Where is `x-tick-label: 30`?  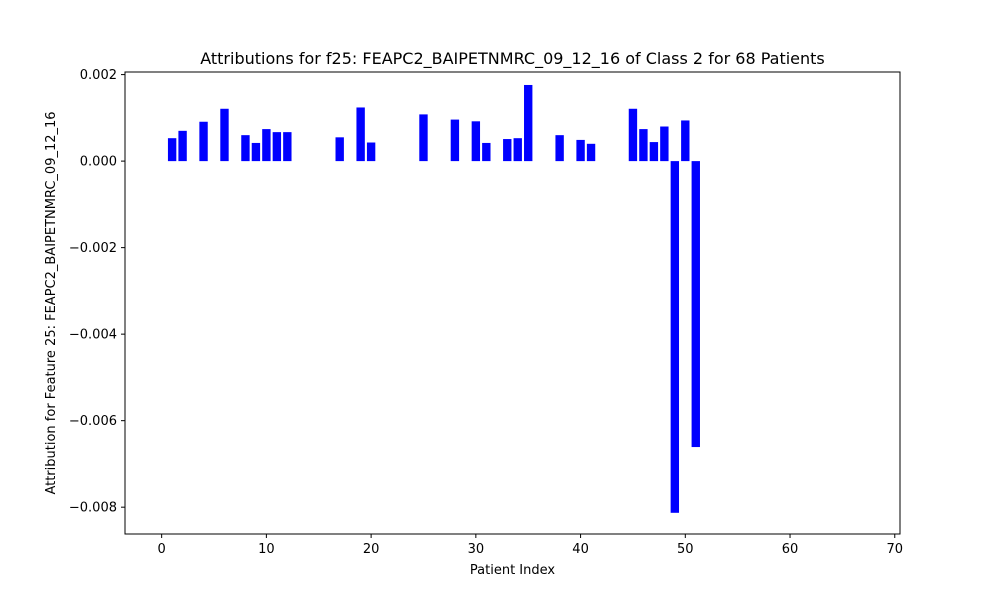 x-tick-label: 30 is located at coordinates (476, 549).